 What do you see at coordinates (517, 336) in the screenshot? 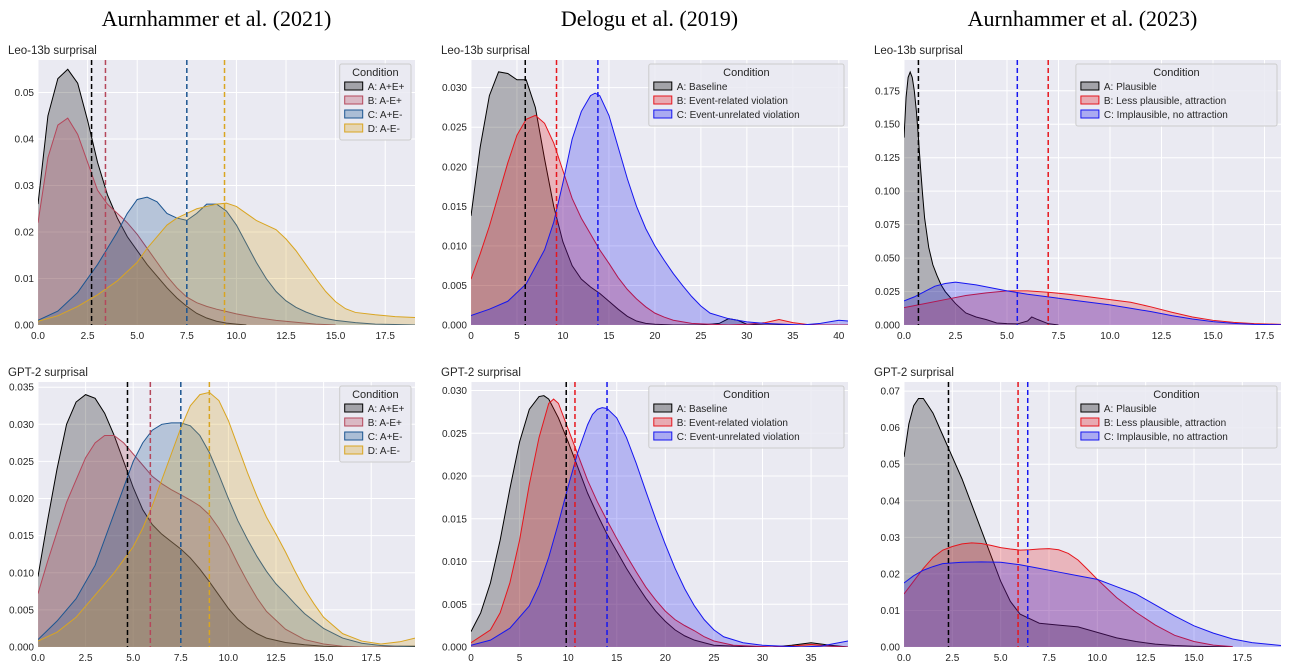
I see `x-tick-label: 5` at bounding box center [517, 336].